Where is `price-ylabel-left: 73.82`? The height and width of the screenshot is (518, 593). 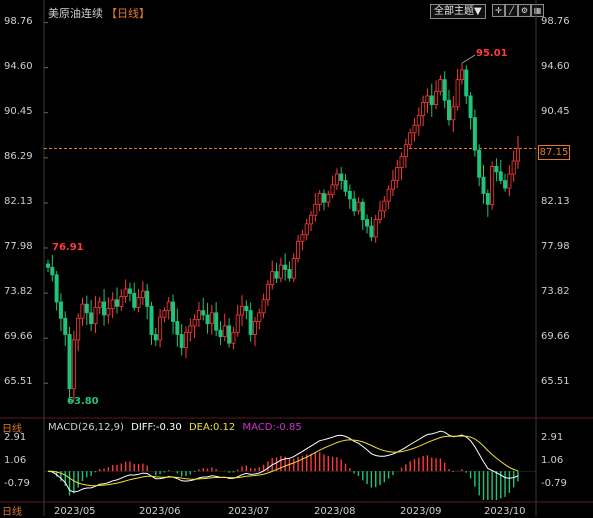
price-ylabel-left: 73.82 is located at coordinates (18, 292).